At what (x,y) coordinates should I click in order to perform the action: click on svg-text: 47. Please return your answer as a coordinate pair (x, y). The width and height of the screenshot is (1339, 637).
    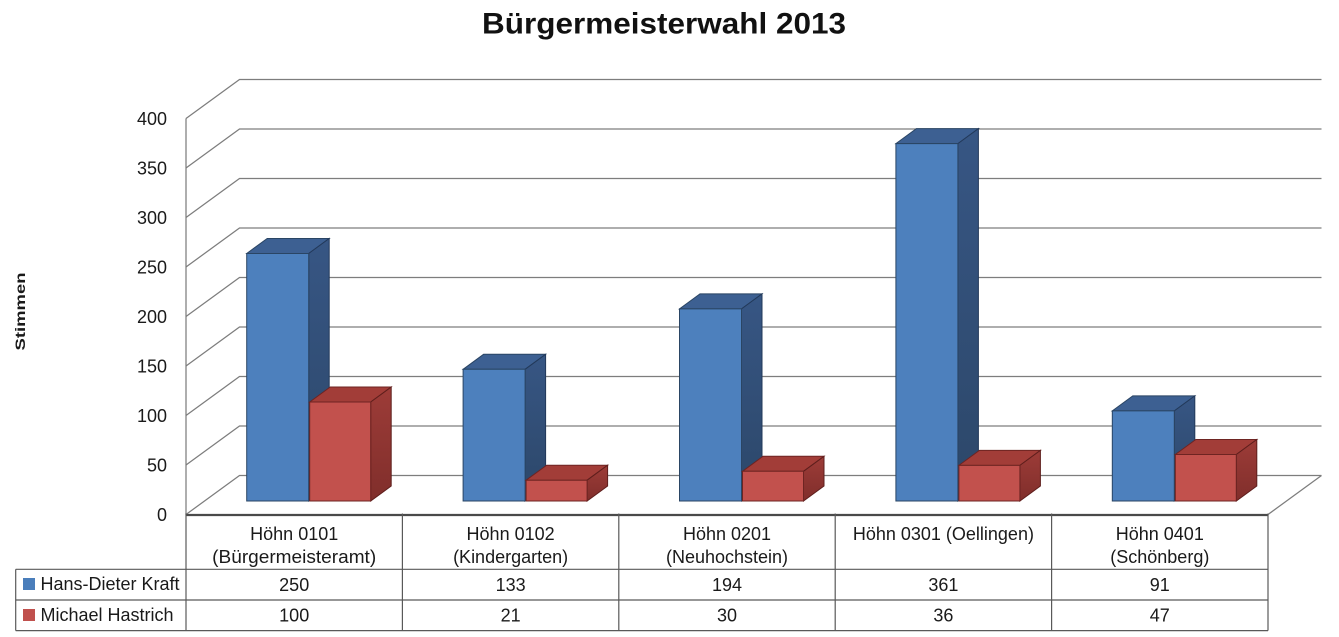
    Looking at the image, I should click on (1160, 616).